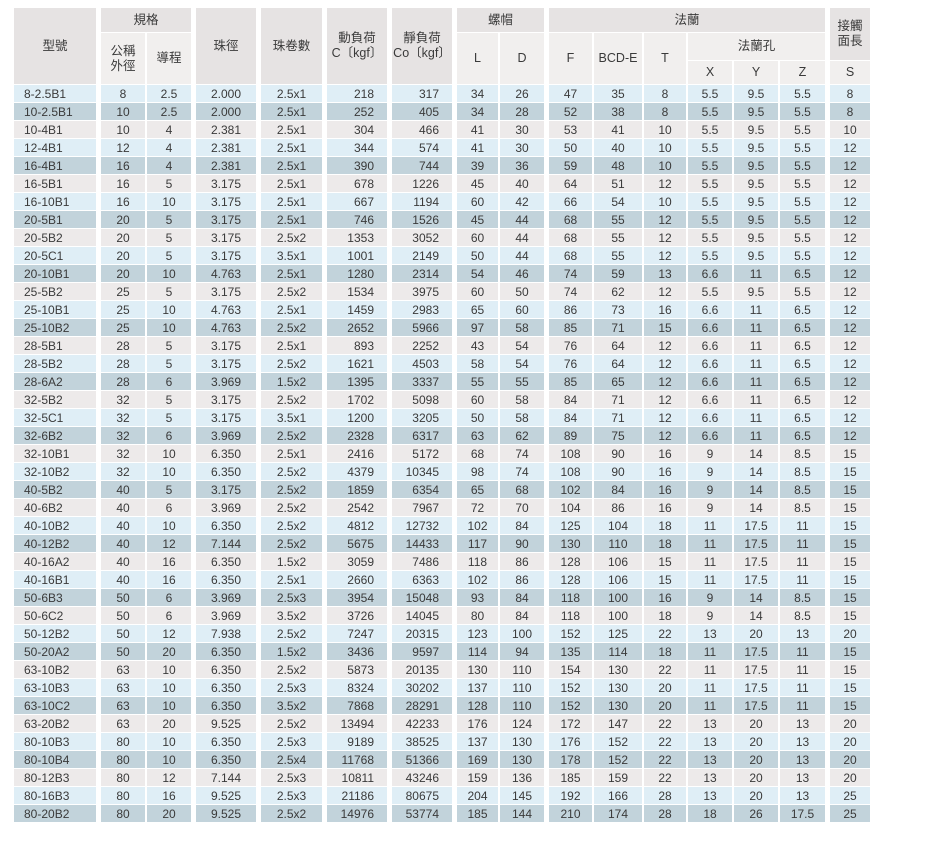 This screenshot has width=927, height=846. I want to click on cell-nut-d: 44, so click(522, 255).